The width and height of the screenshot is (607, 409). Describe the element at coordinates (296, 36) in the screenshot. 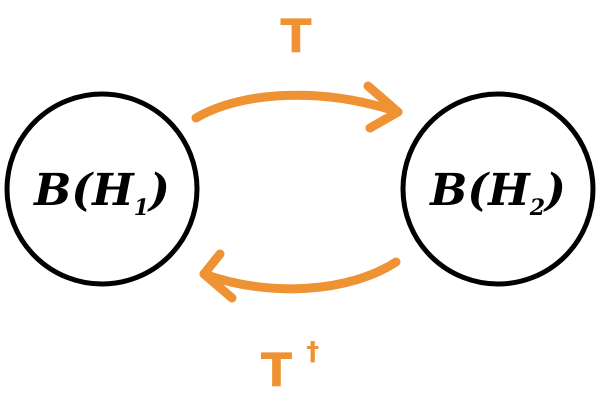

I see `arrow-forward-label: T` at that location.